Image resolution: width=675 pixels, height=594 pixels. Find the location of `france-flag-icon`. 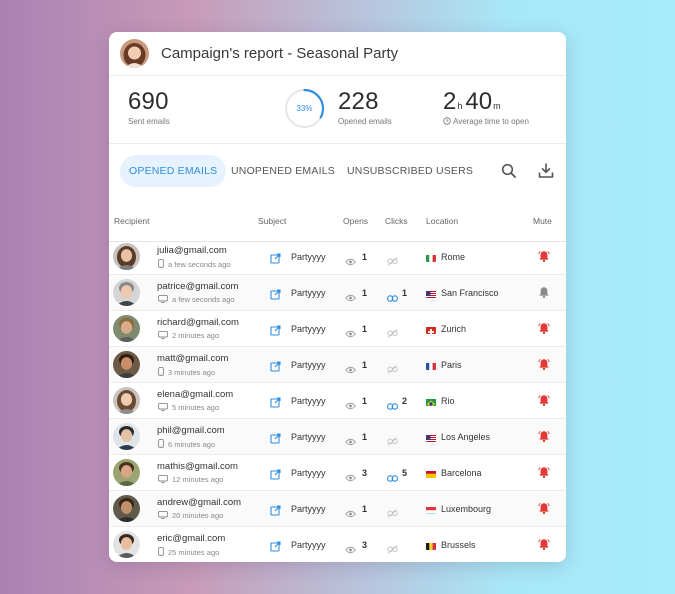

france-flag-icon is located at coordinates (431, 365).